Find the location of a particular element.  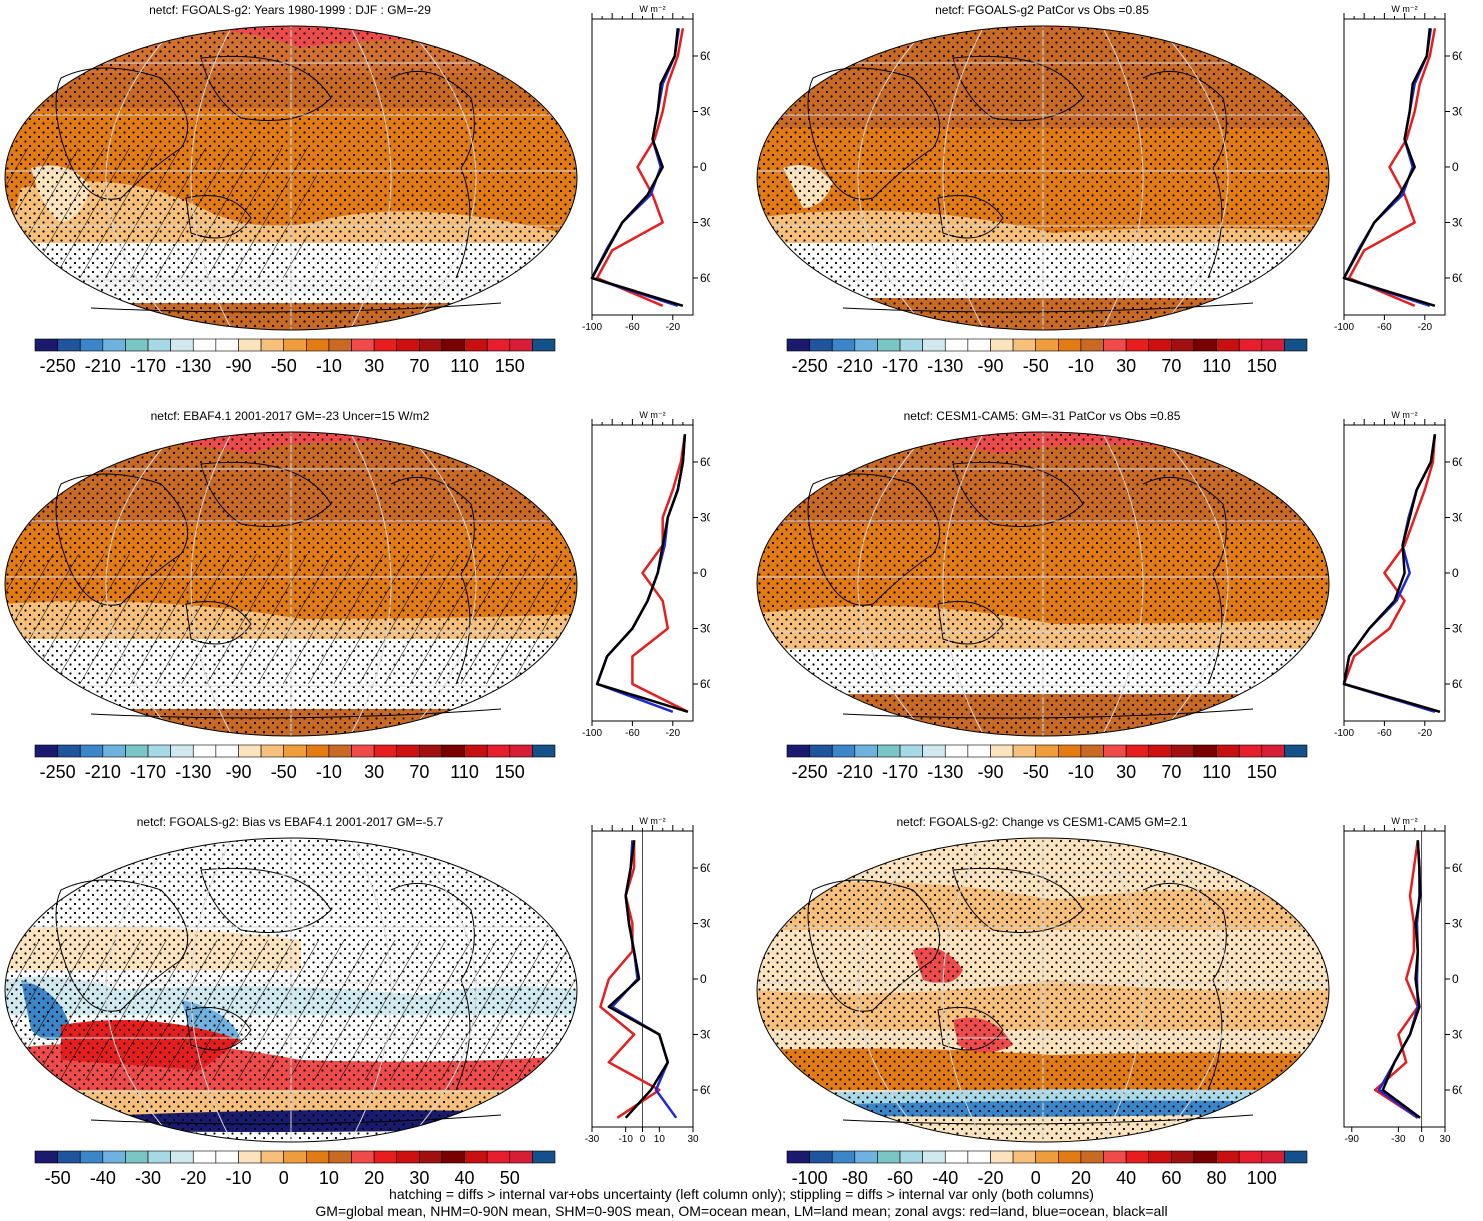

zonal-x-label: 30 is located at coordinates (1445, 1139).